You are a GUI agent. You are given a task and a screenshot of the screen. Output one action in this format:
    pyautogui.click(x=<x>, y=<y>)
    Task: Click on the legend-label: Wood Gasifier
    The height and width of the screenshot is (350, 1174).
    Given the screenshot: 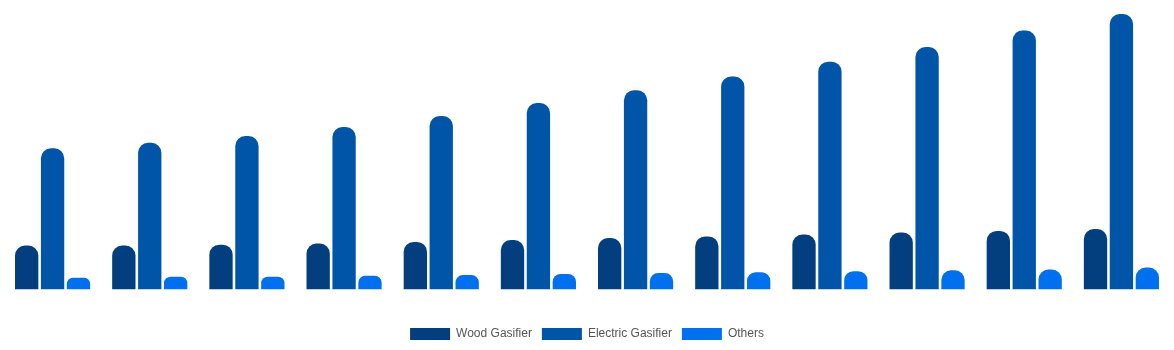 What is the action you would take?
    pyautogui.click(x=494, y=333)
    